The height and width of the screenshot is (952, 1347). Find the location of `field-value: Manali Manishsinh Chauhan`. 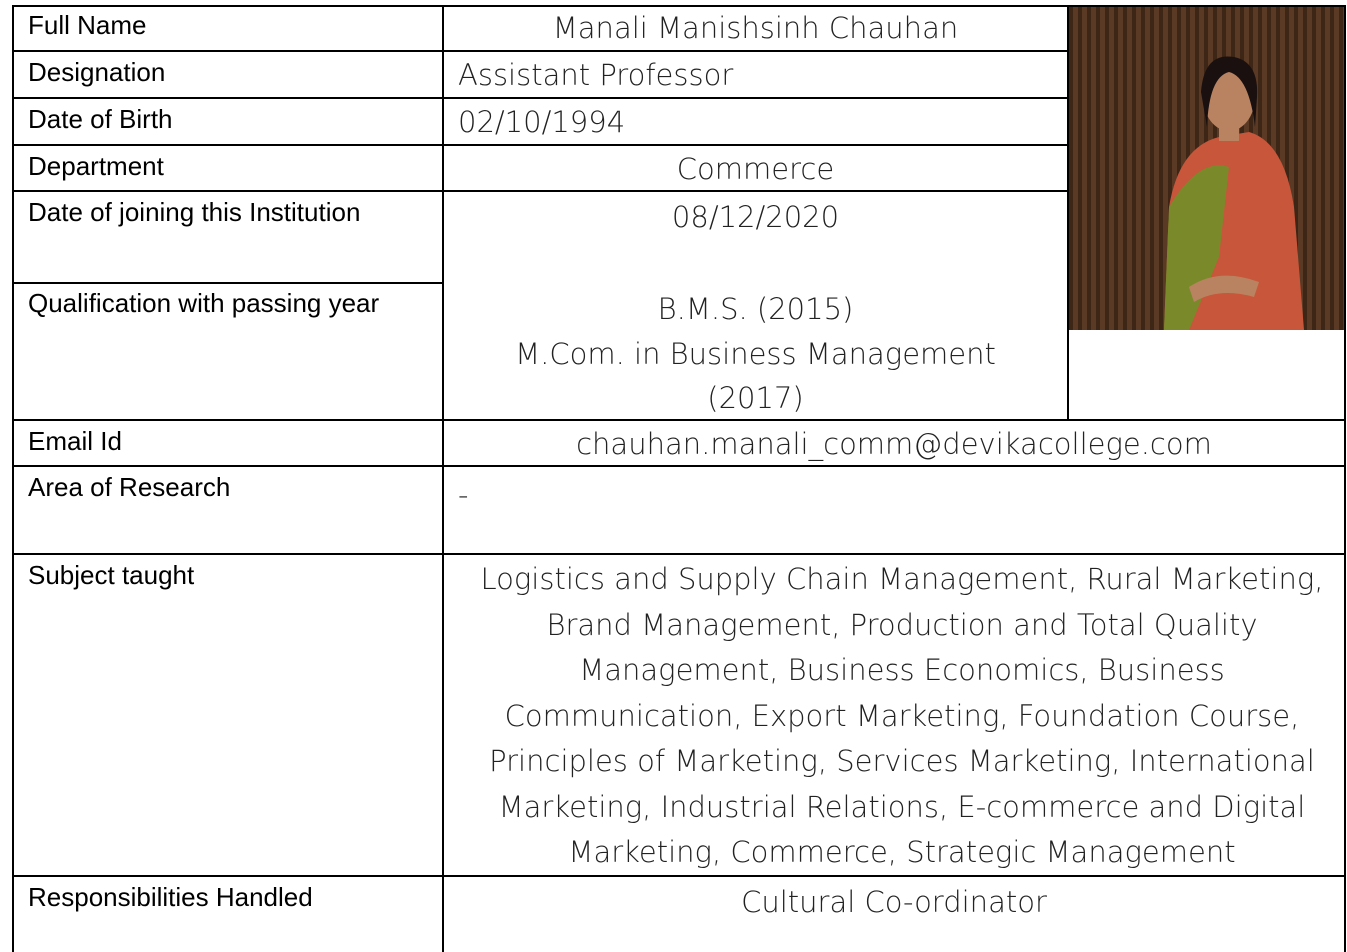

field-value: Manali Manishsinh Chauhan is located at coordinates (755, 28).